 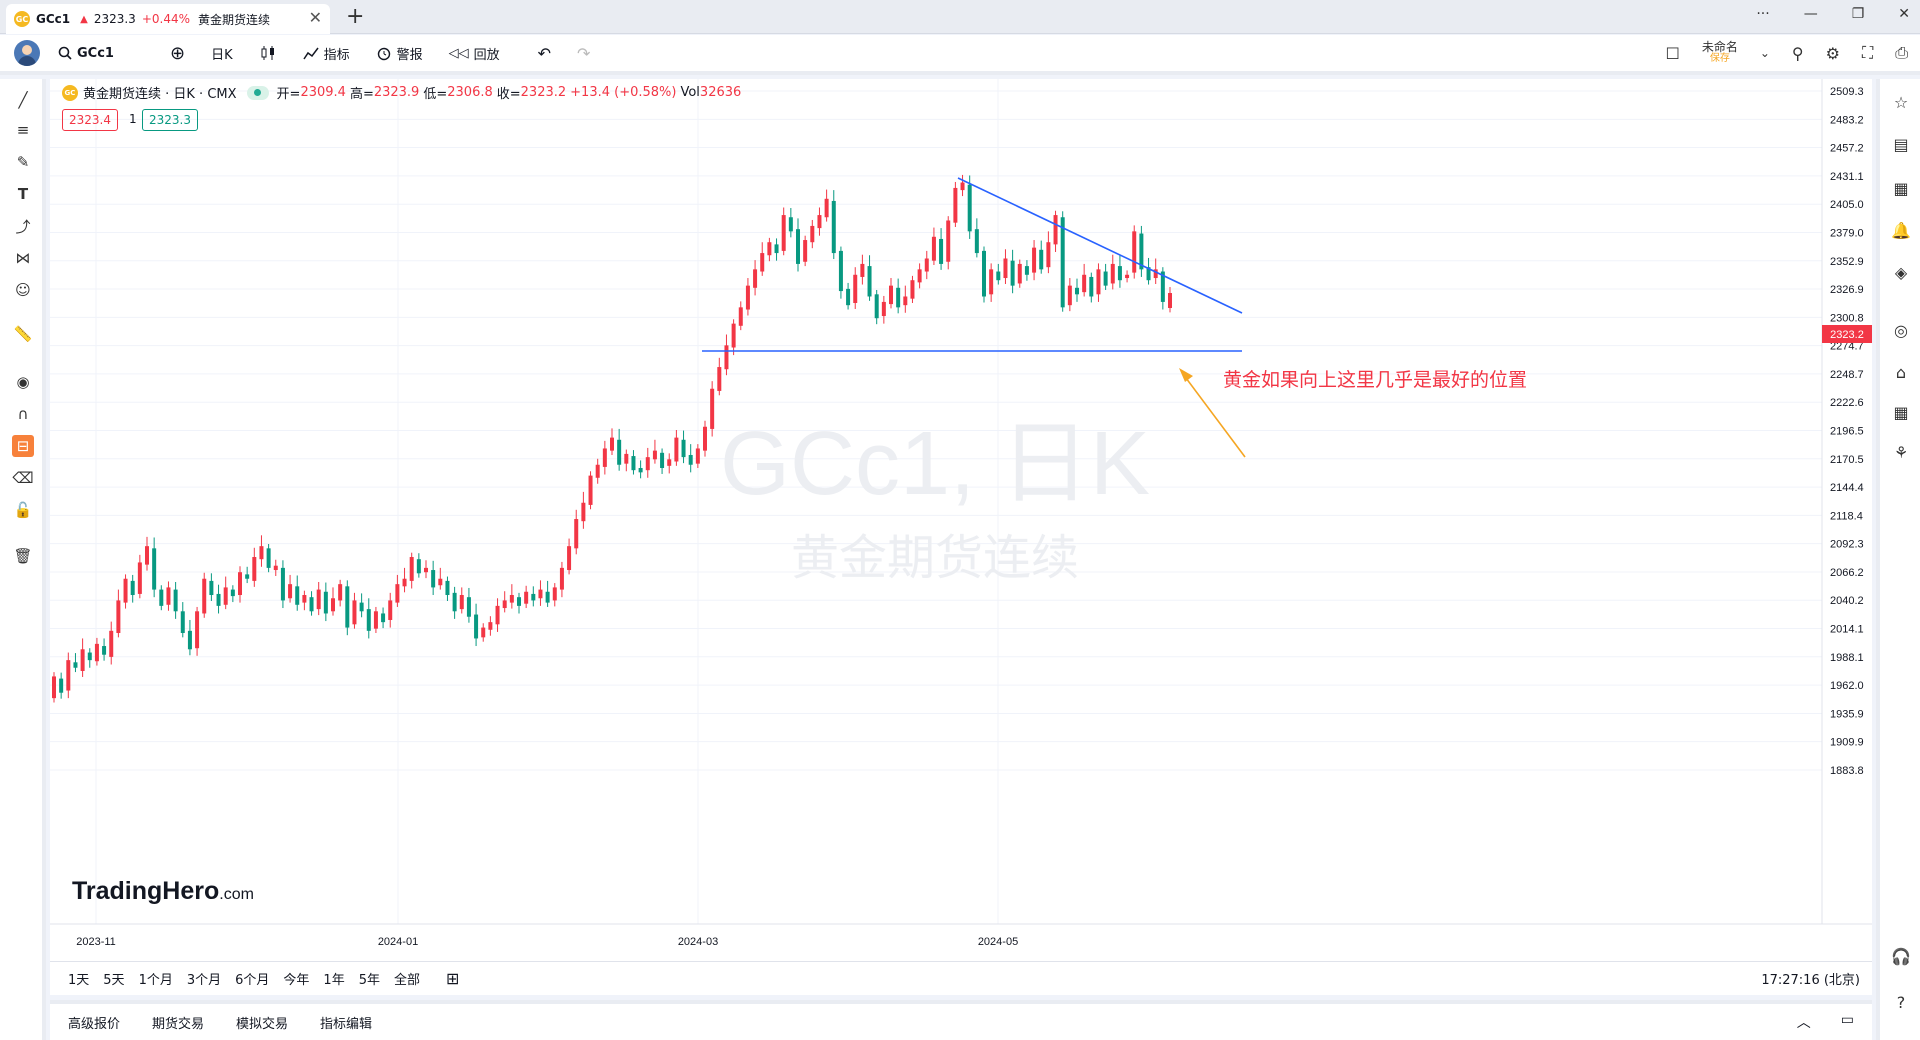 What do you see at coordinates (1901, 52) in the screenshot?
I see `camera-icon: ⎙` at bounding box center [1901, 52].